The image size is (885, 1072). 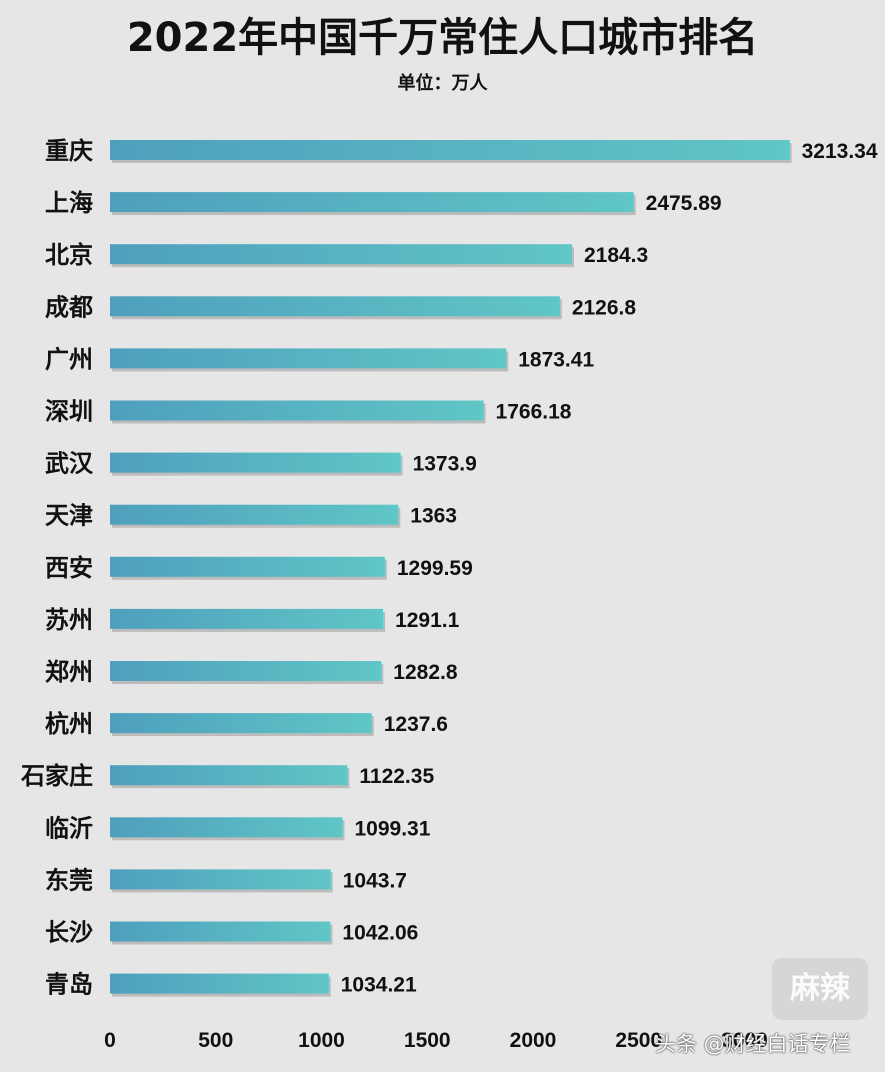 What do you see at coordinates (69, 151) in the screenshot?
I see `category-label: 重庆` at bounding box center [69, 151].